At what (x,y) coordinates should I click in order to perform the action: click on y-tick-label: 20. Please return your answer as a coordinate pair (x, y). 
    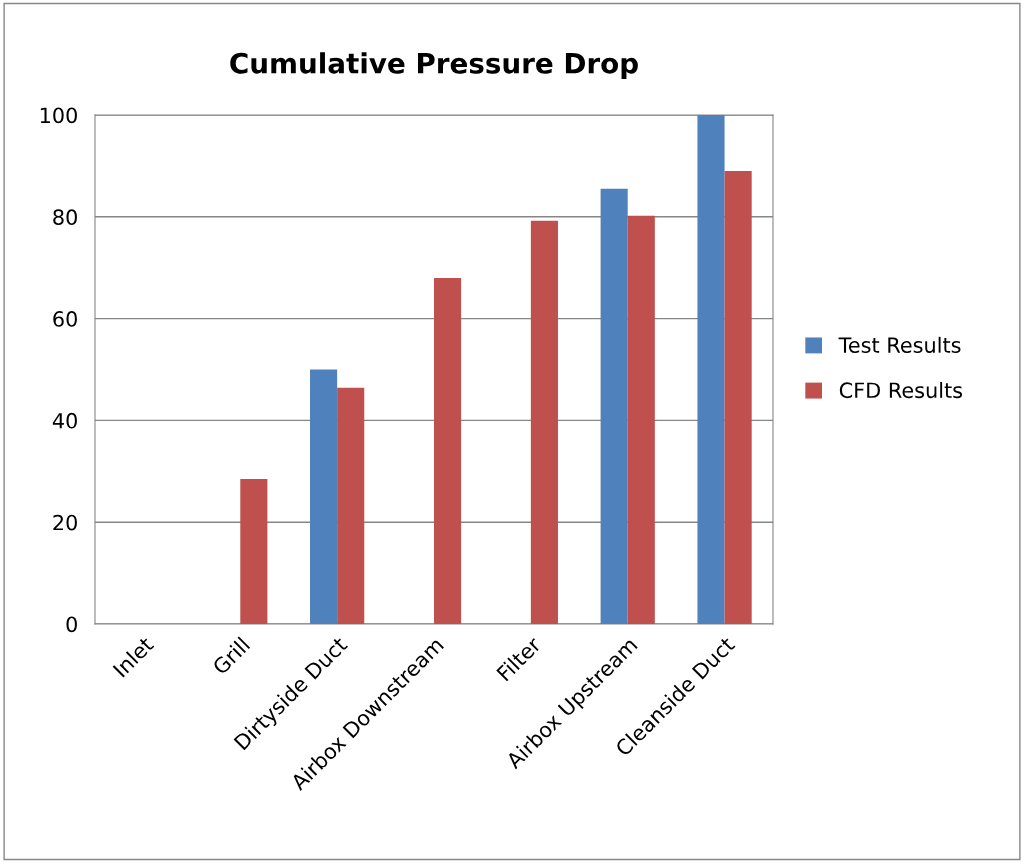
    Looking at the image, I should click on (65, 522).